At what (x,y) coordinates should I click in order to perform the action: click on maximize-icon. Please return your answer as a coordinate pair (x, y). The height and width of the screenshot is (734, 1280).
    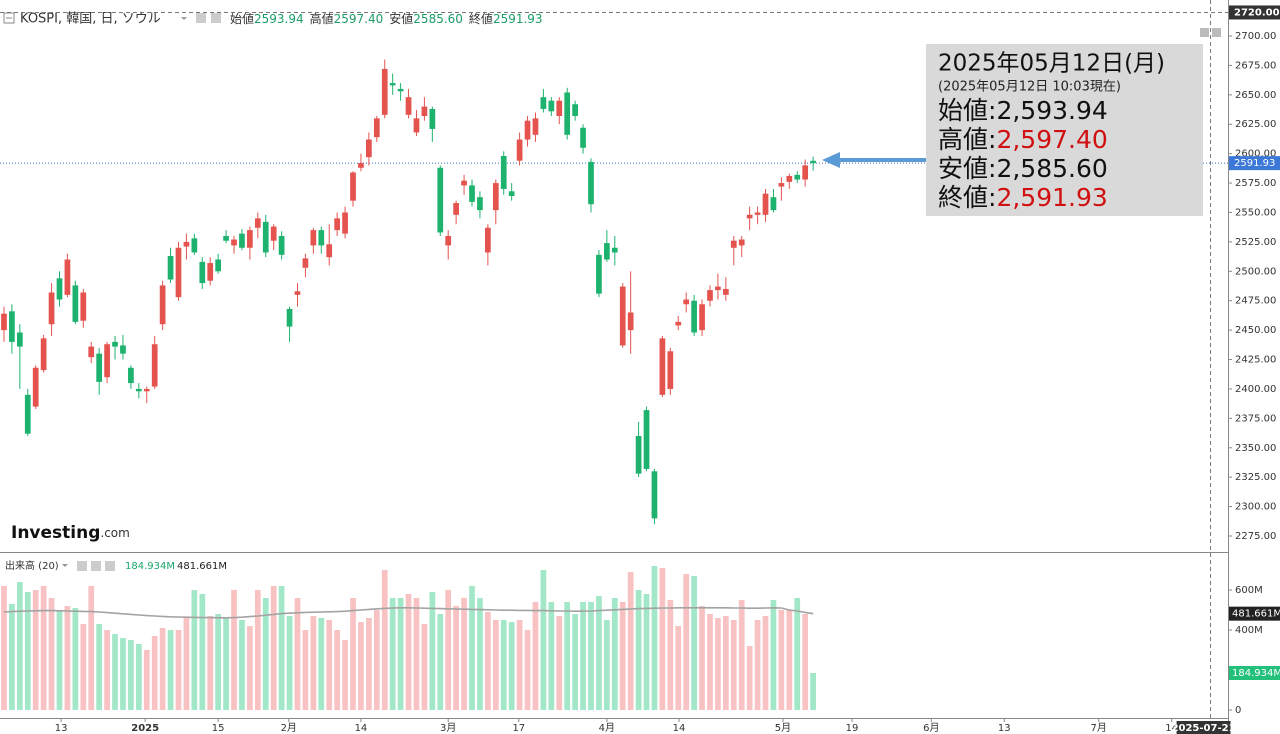
    Looking at the image, I should click on (1216, 32).